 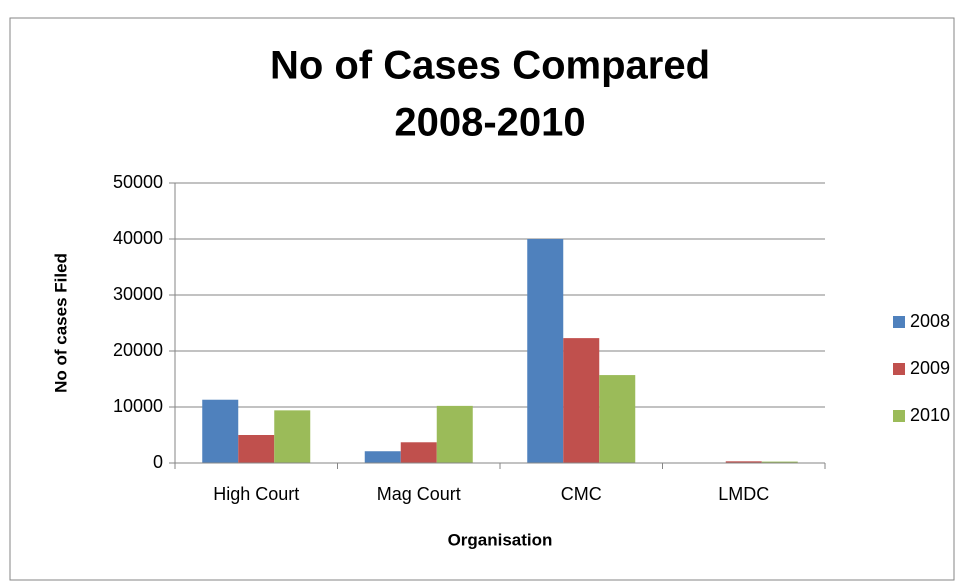 I want to click on legend-label: 2008, so click(x=930, y=321).